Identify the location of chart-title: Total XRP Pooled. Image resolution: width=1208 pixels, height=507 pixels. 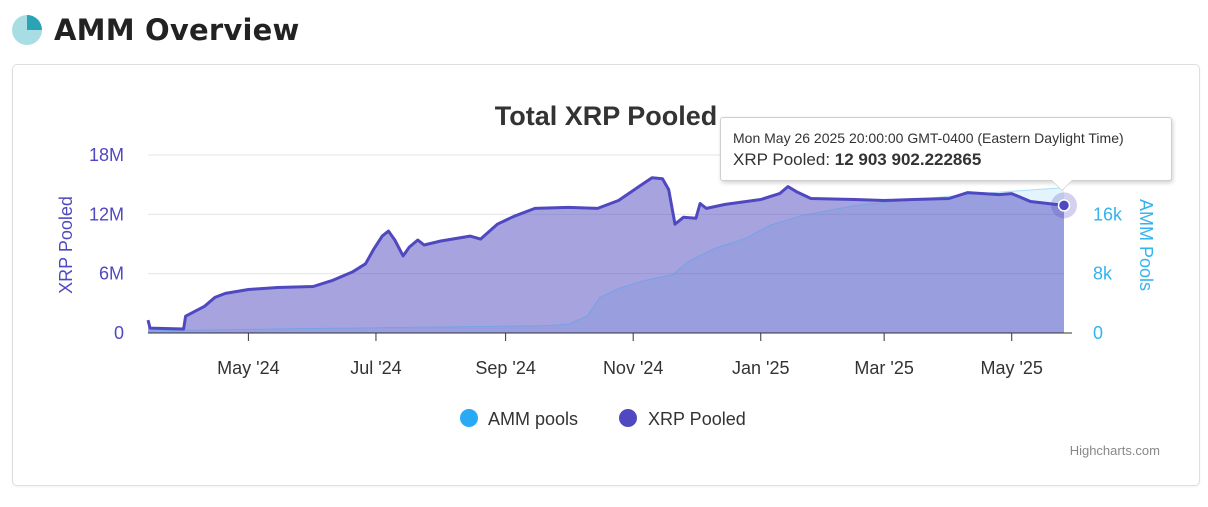
(606, 116).